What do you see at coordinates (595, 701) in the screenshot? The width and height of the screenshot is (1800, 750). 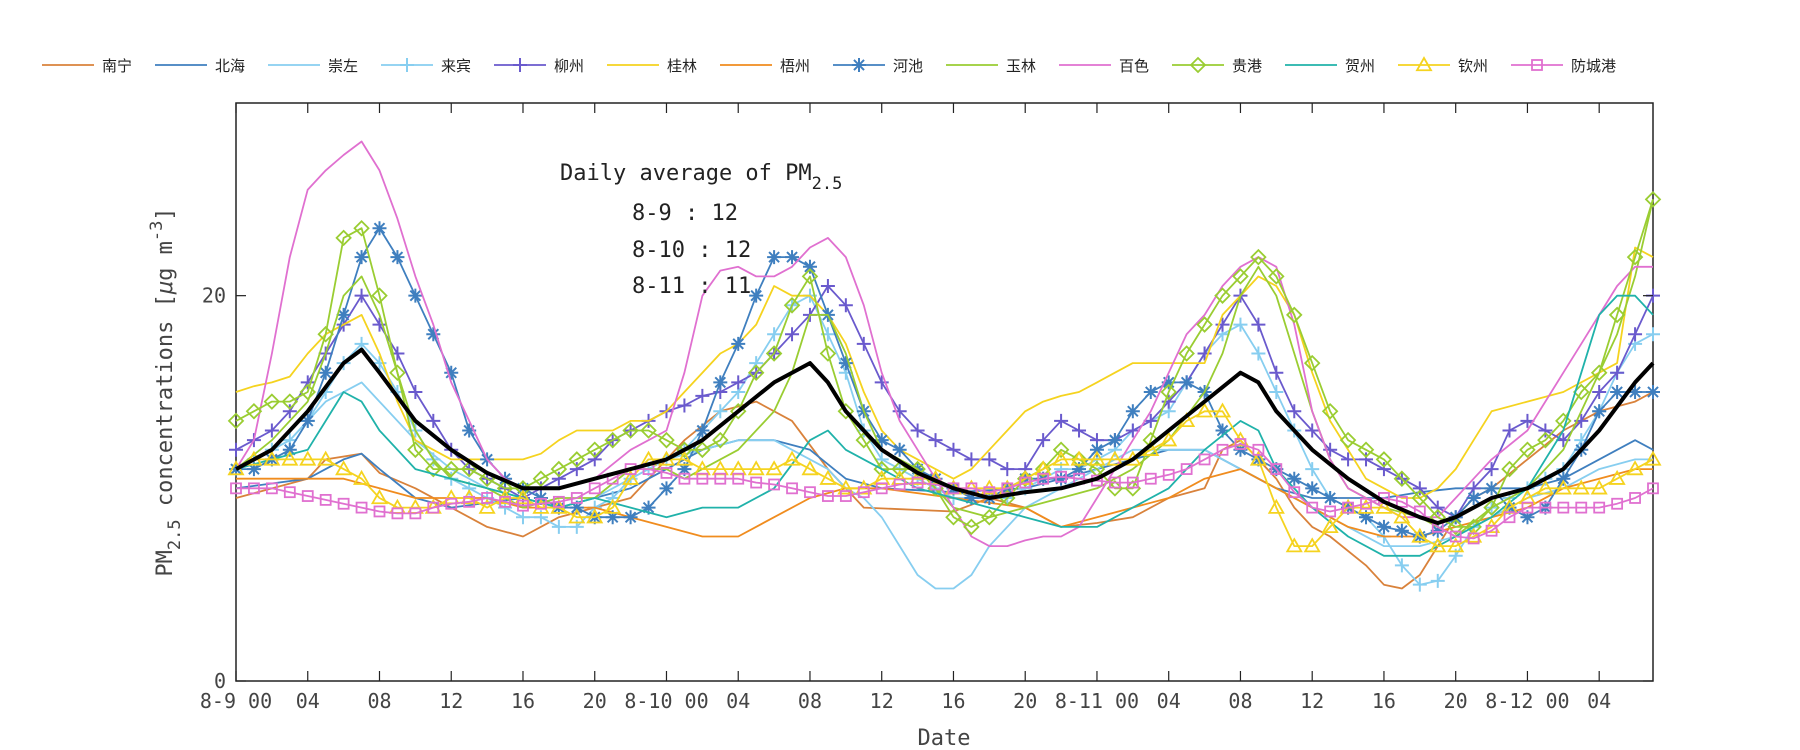 I see `x-tick-label-5: 20` at bounding box center [595, 701].